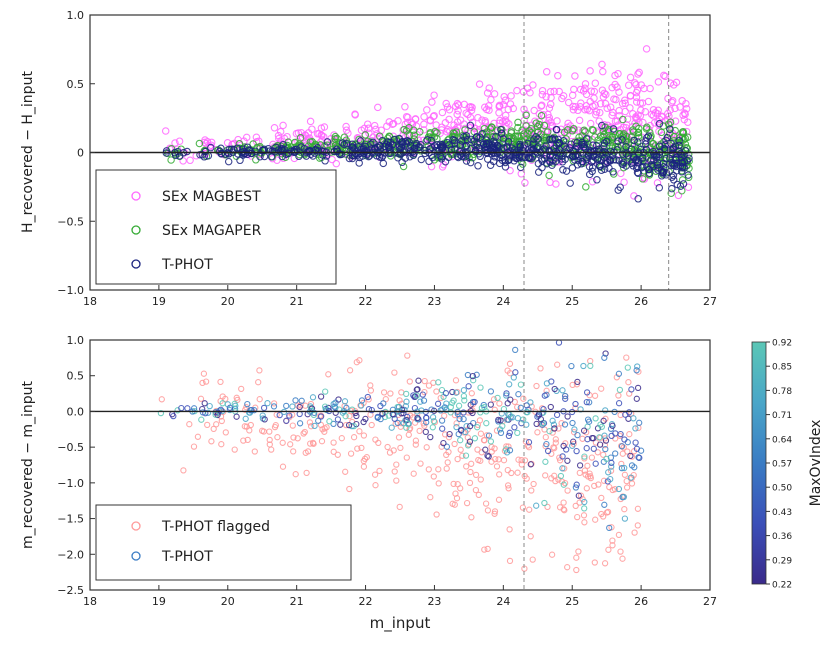  Describe the element at coordinates (136, 196) in the screenshot. I see `legend-marker` at that location.